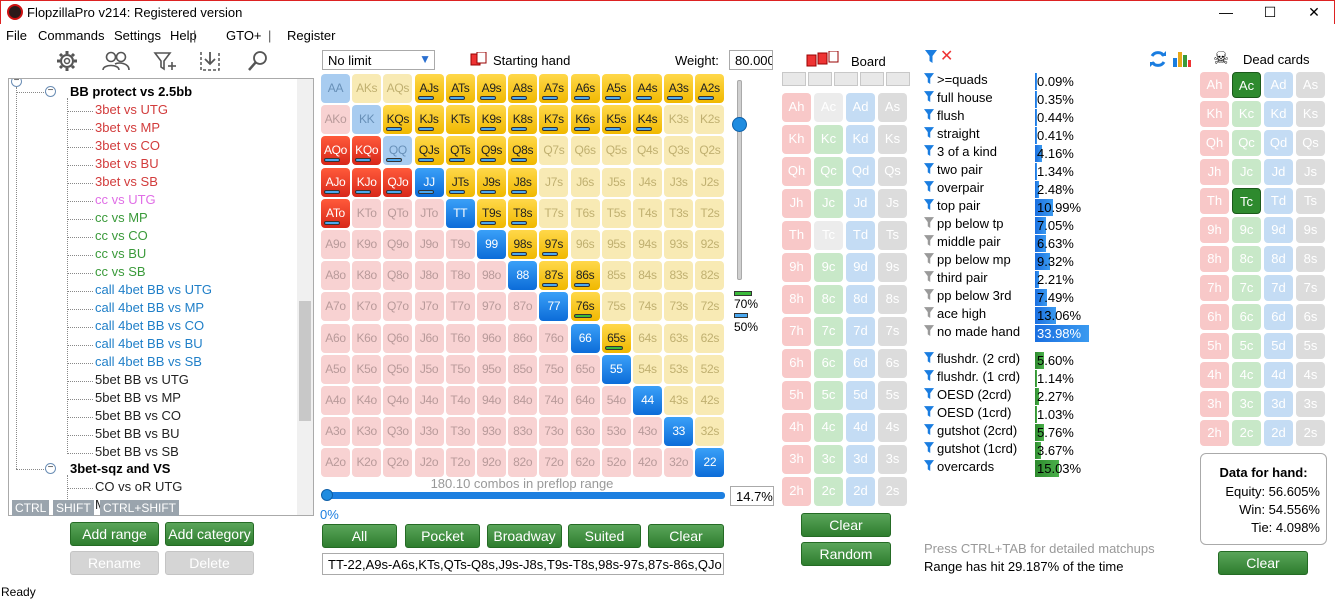 The width and height of the screenshot is (1335, 599). What do you see at coordinates (125, 199) in the screenshot?
I see `tree-item: cc vs UTG` at bounding box center [125, 199].